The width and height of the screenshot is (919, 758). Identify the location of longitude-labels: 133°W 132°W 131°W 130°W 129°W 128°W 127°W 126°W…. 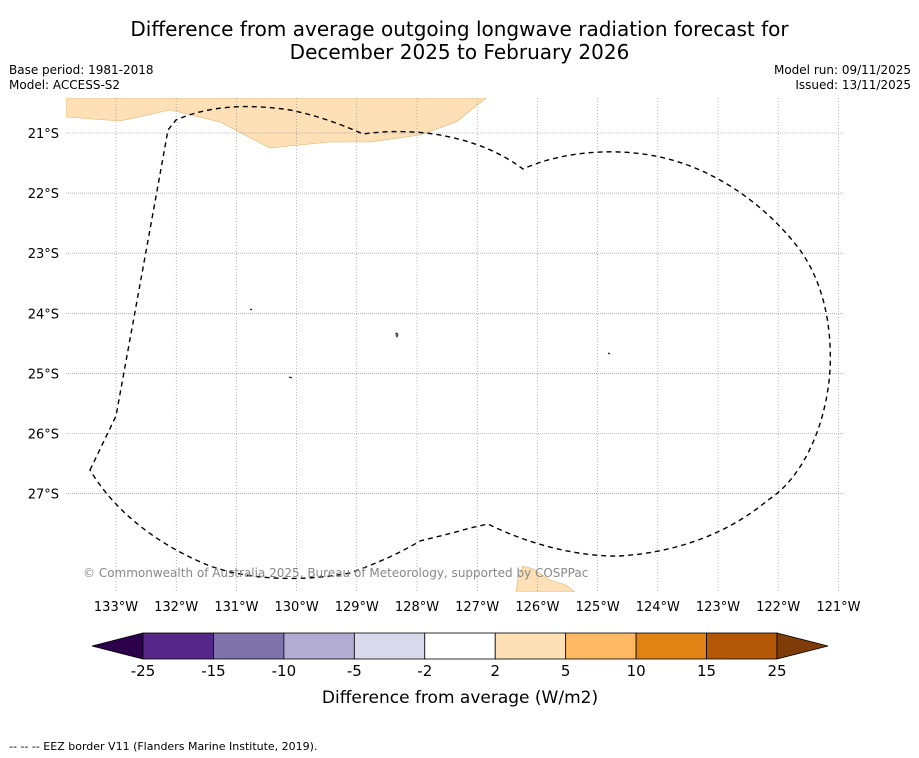
(477, 607).